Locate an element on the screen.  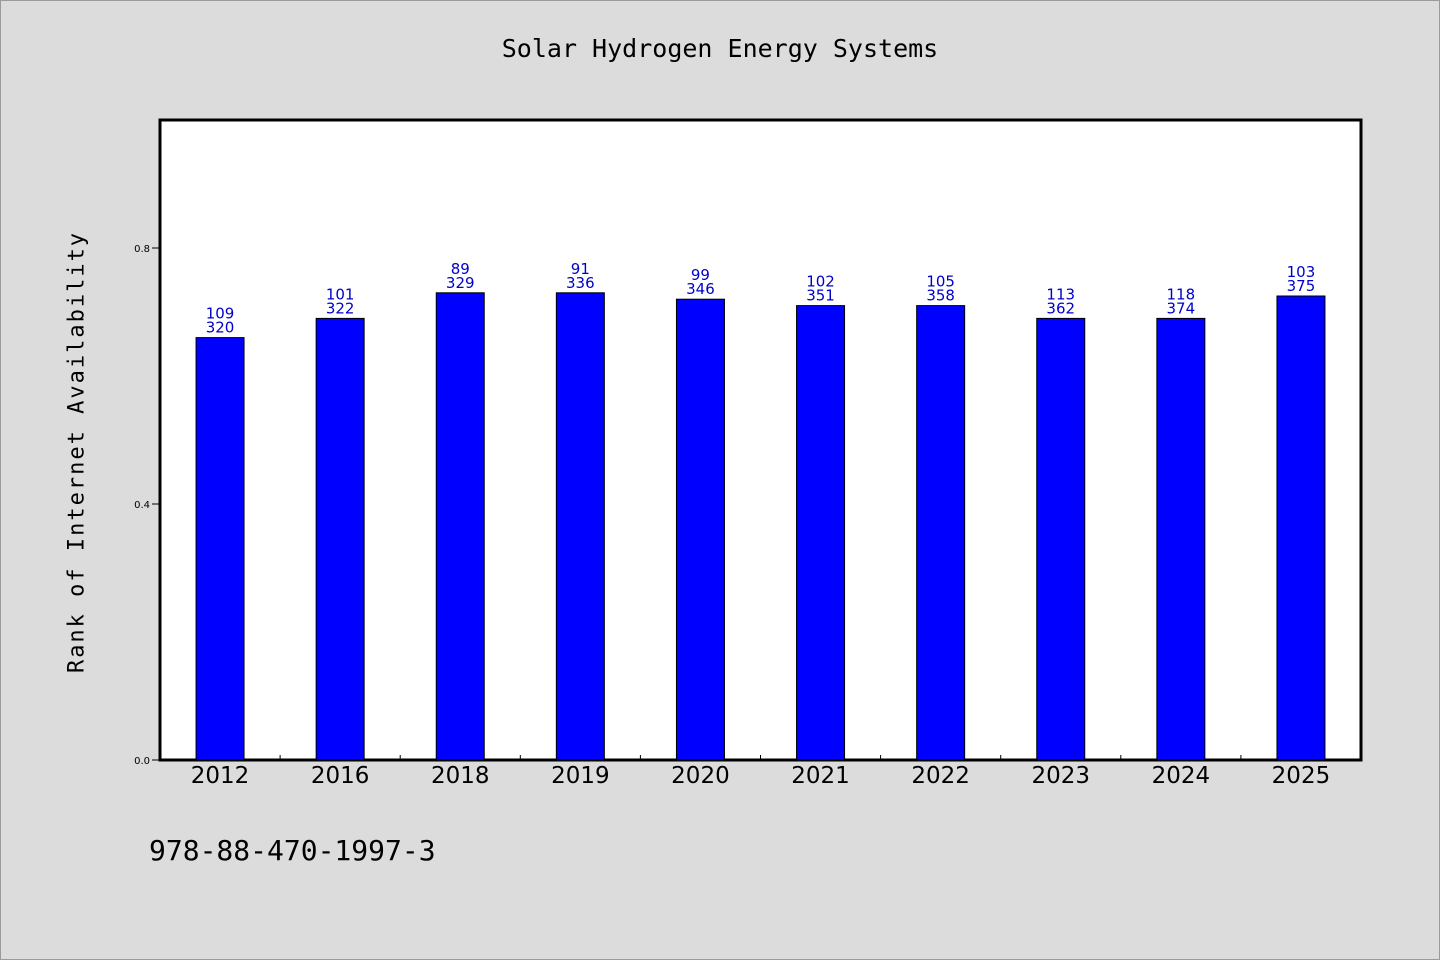
chart-title: Solar Hydrogen Energy Systems is located at coordinates (720, 48).